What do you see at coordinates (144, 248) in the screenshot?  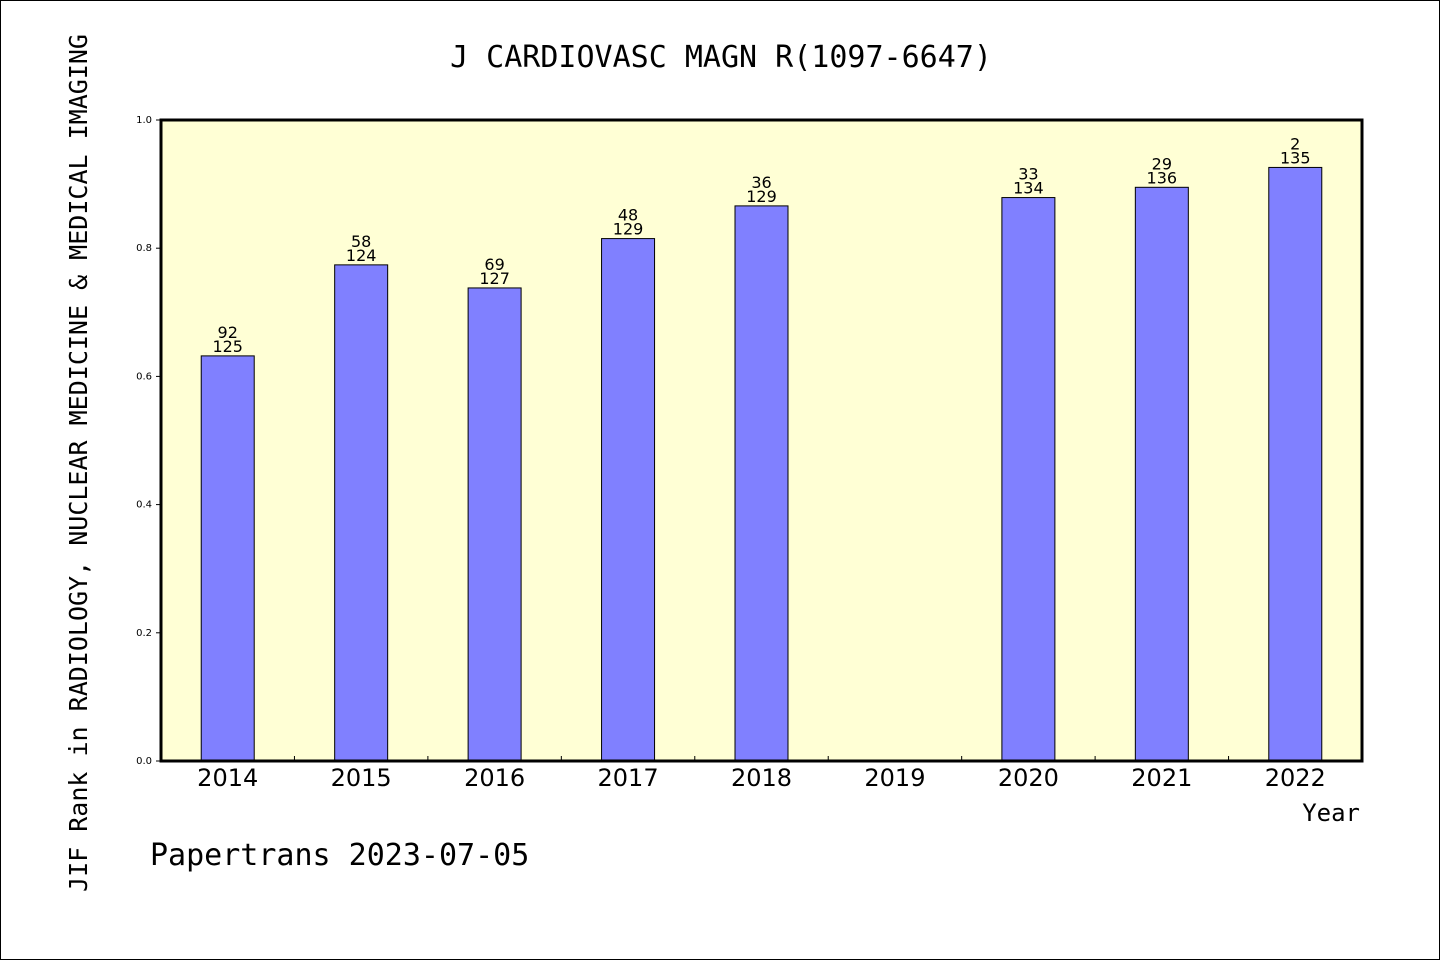 I see `y-tick-label: 0.8` at bounding box center [144, 248].